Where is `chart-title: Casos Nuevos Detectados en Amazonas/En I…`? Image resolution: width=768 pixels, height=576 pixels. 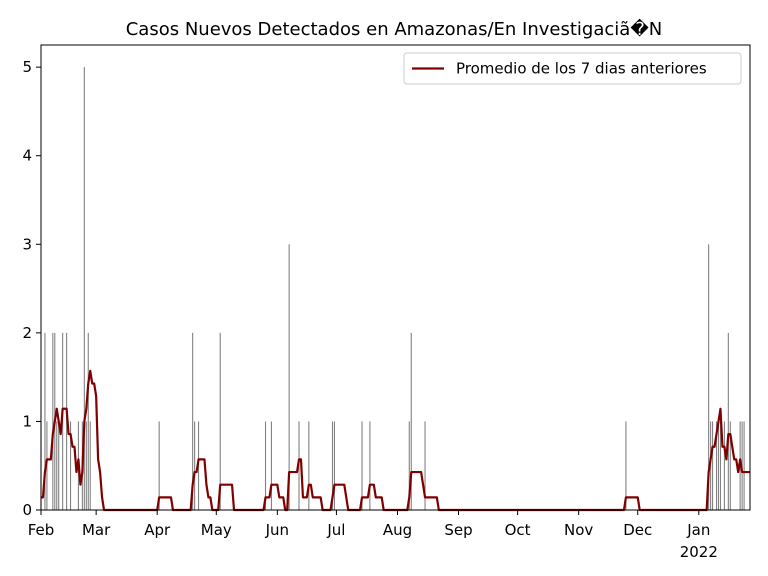 chart-title: Casos Nuevos Detectados en Amazonas/En I… is located at coordinates (394, 29).